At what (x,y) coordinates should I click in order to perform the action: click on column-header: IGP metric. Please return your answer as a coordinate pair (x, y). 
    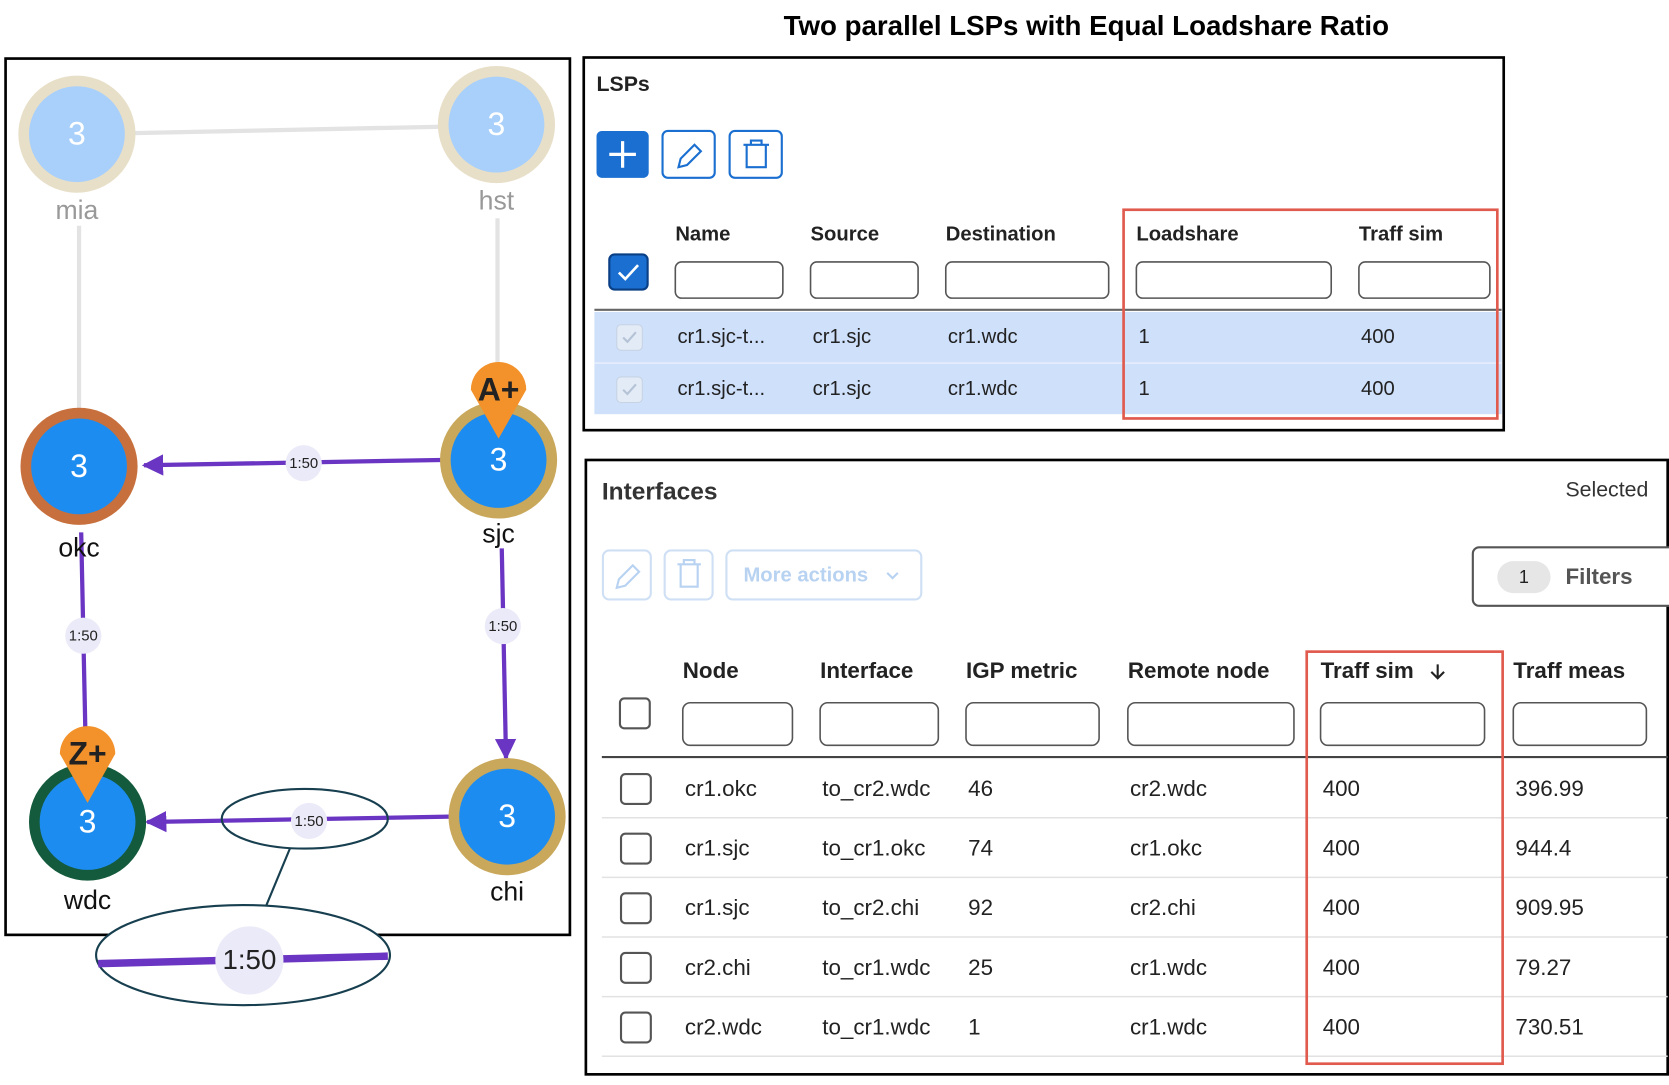
    Looking at the image, I should click on (1021, 670).